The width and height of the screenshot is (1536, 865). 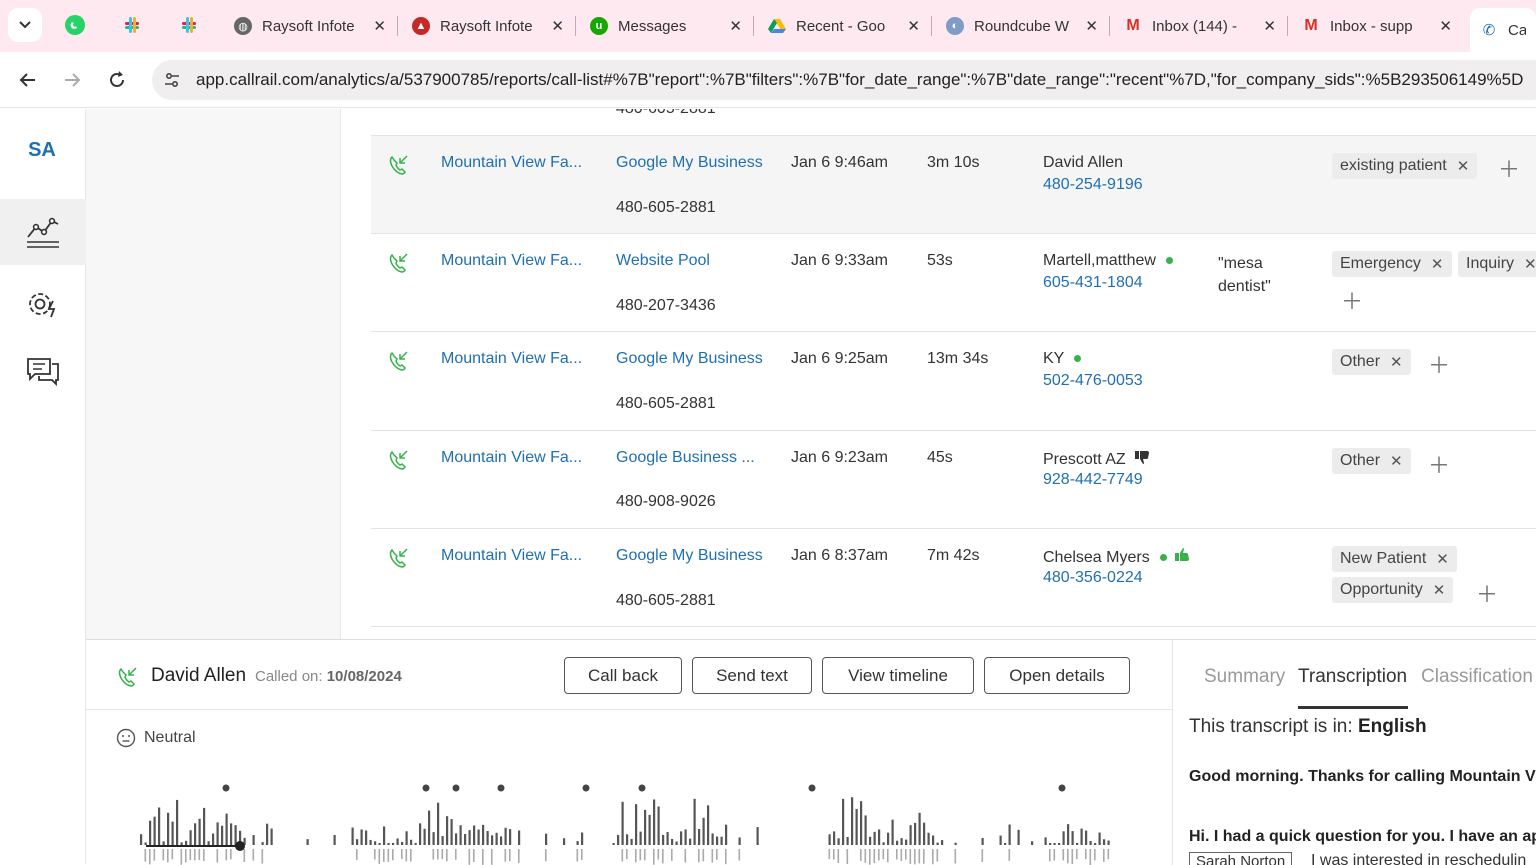 I want to click on audio-waveform, so click(x=631, y=820).